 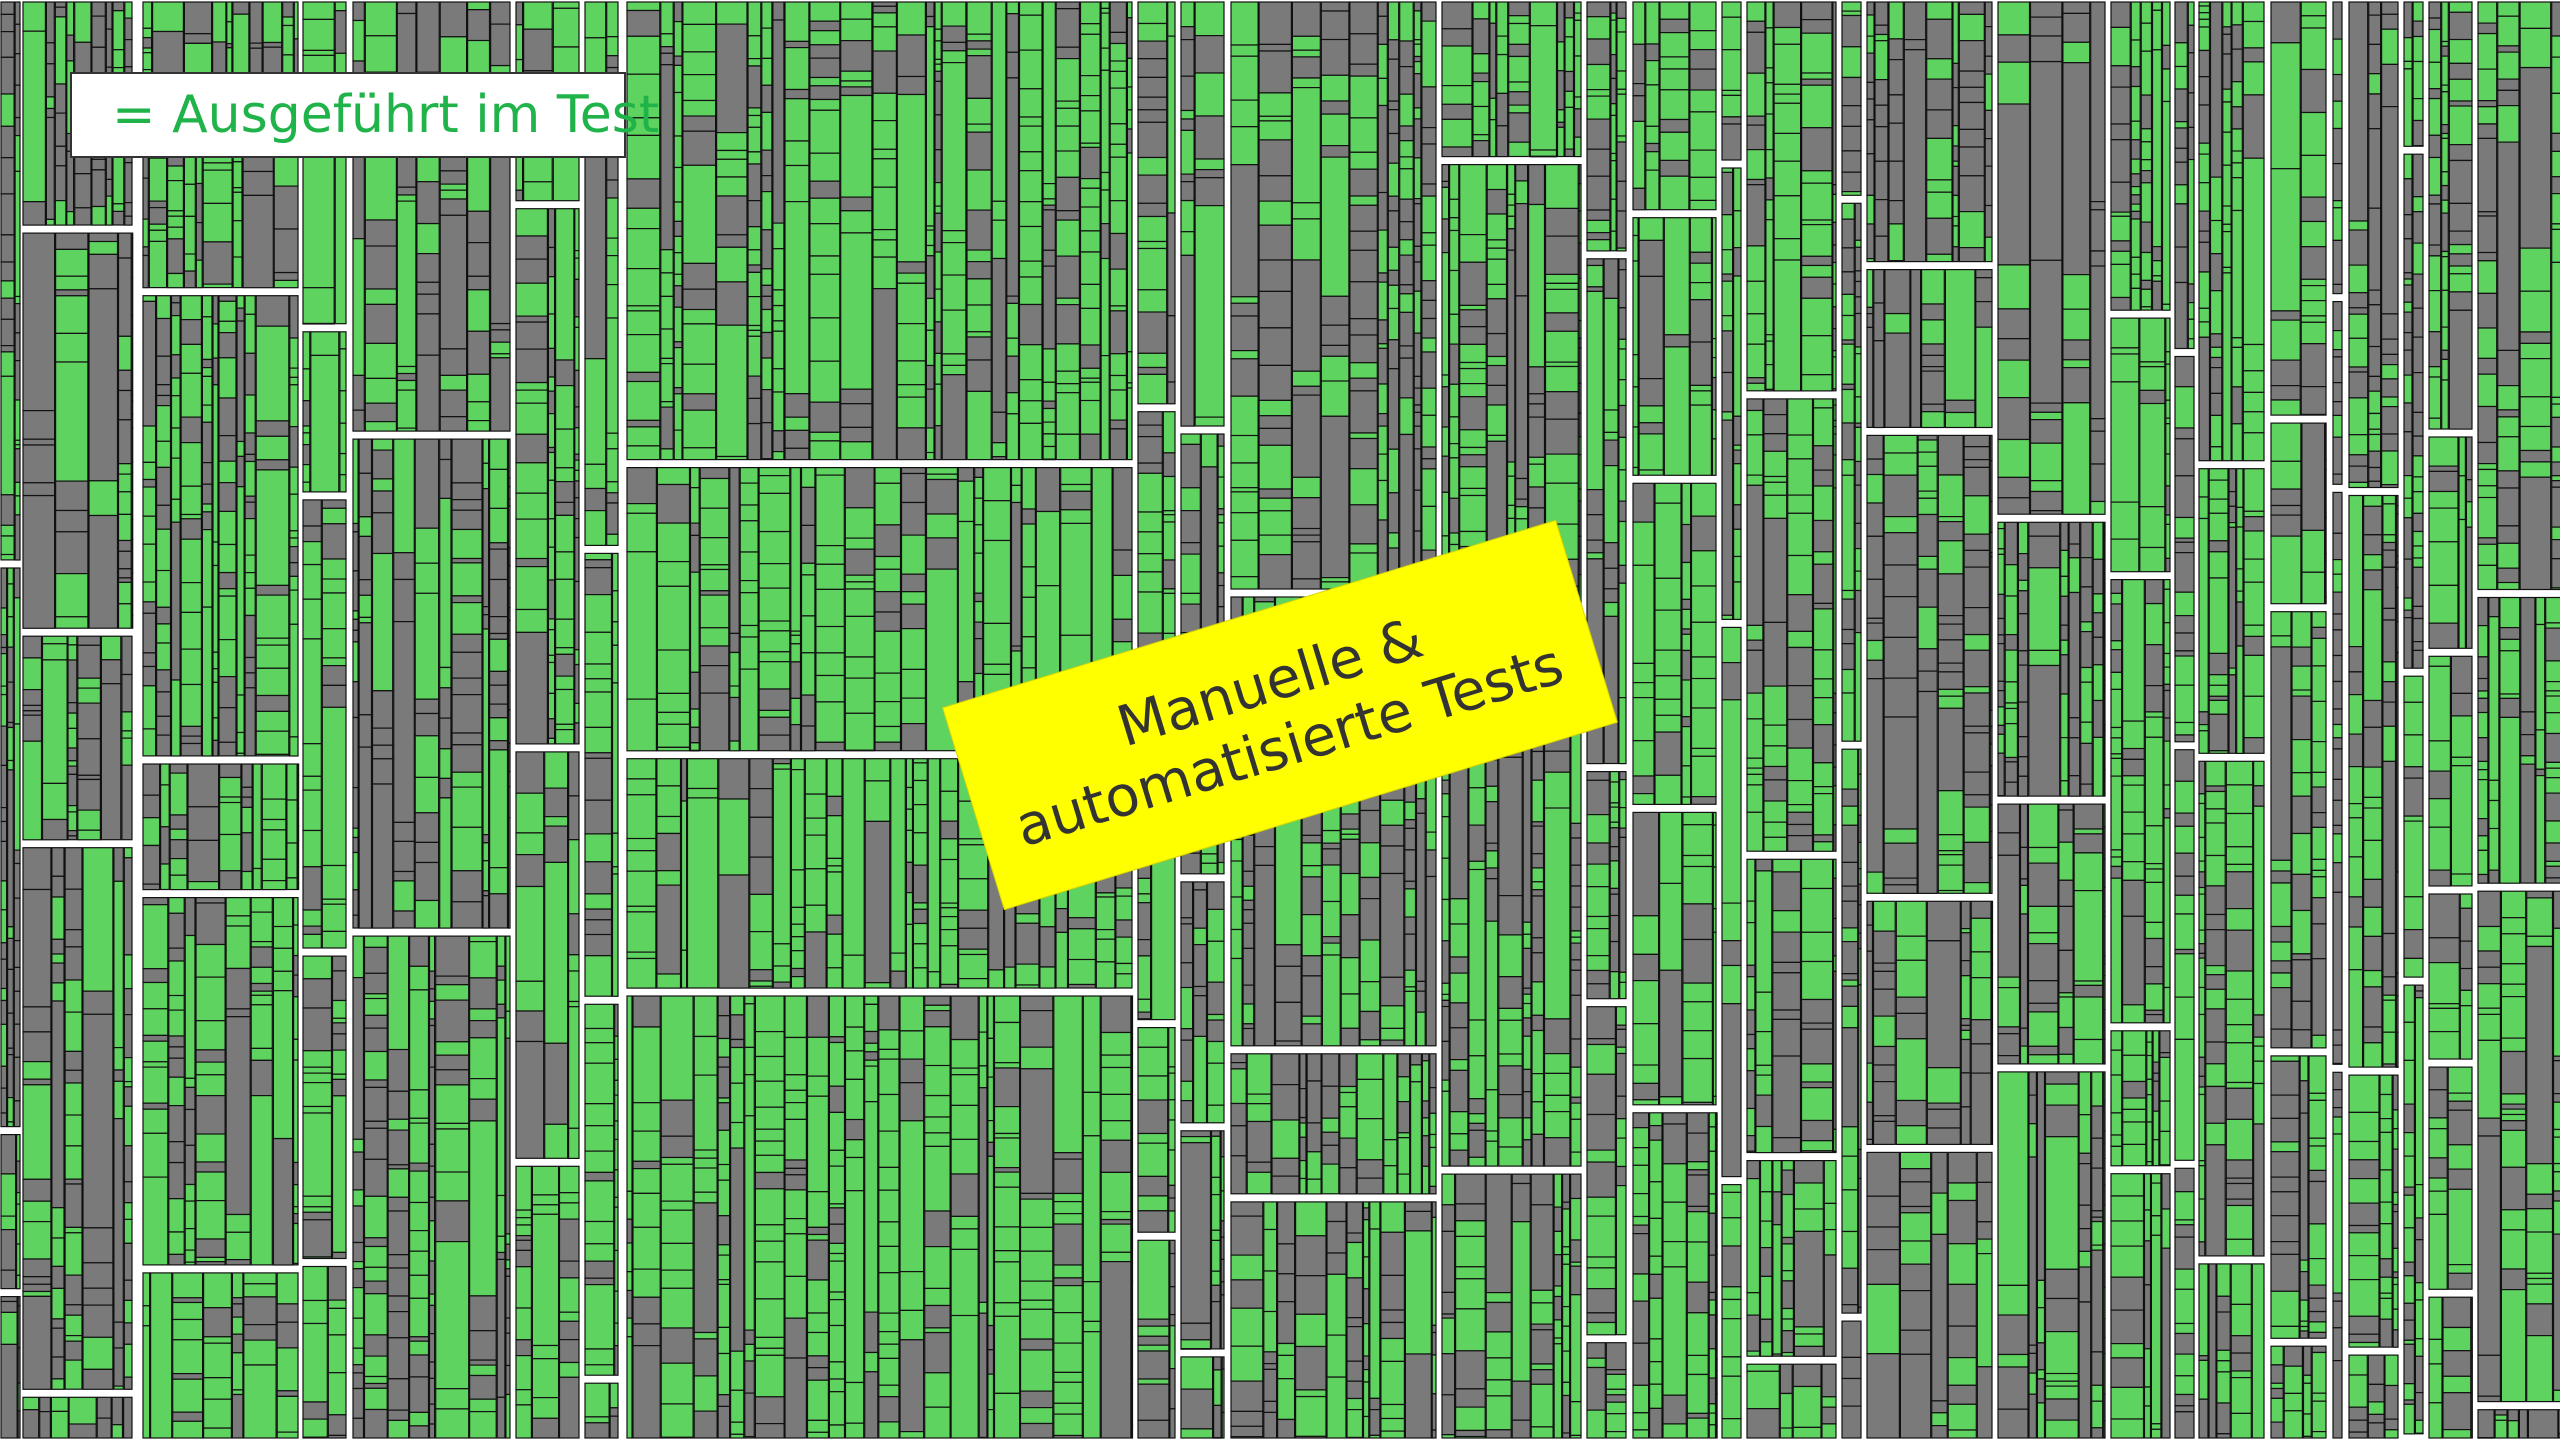 I want to click on legend-box: = Ausgeführt im Test, so click(x=364, y=115).